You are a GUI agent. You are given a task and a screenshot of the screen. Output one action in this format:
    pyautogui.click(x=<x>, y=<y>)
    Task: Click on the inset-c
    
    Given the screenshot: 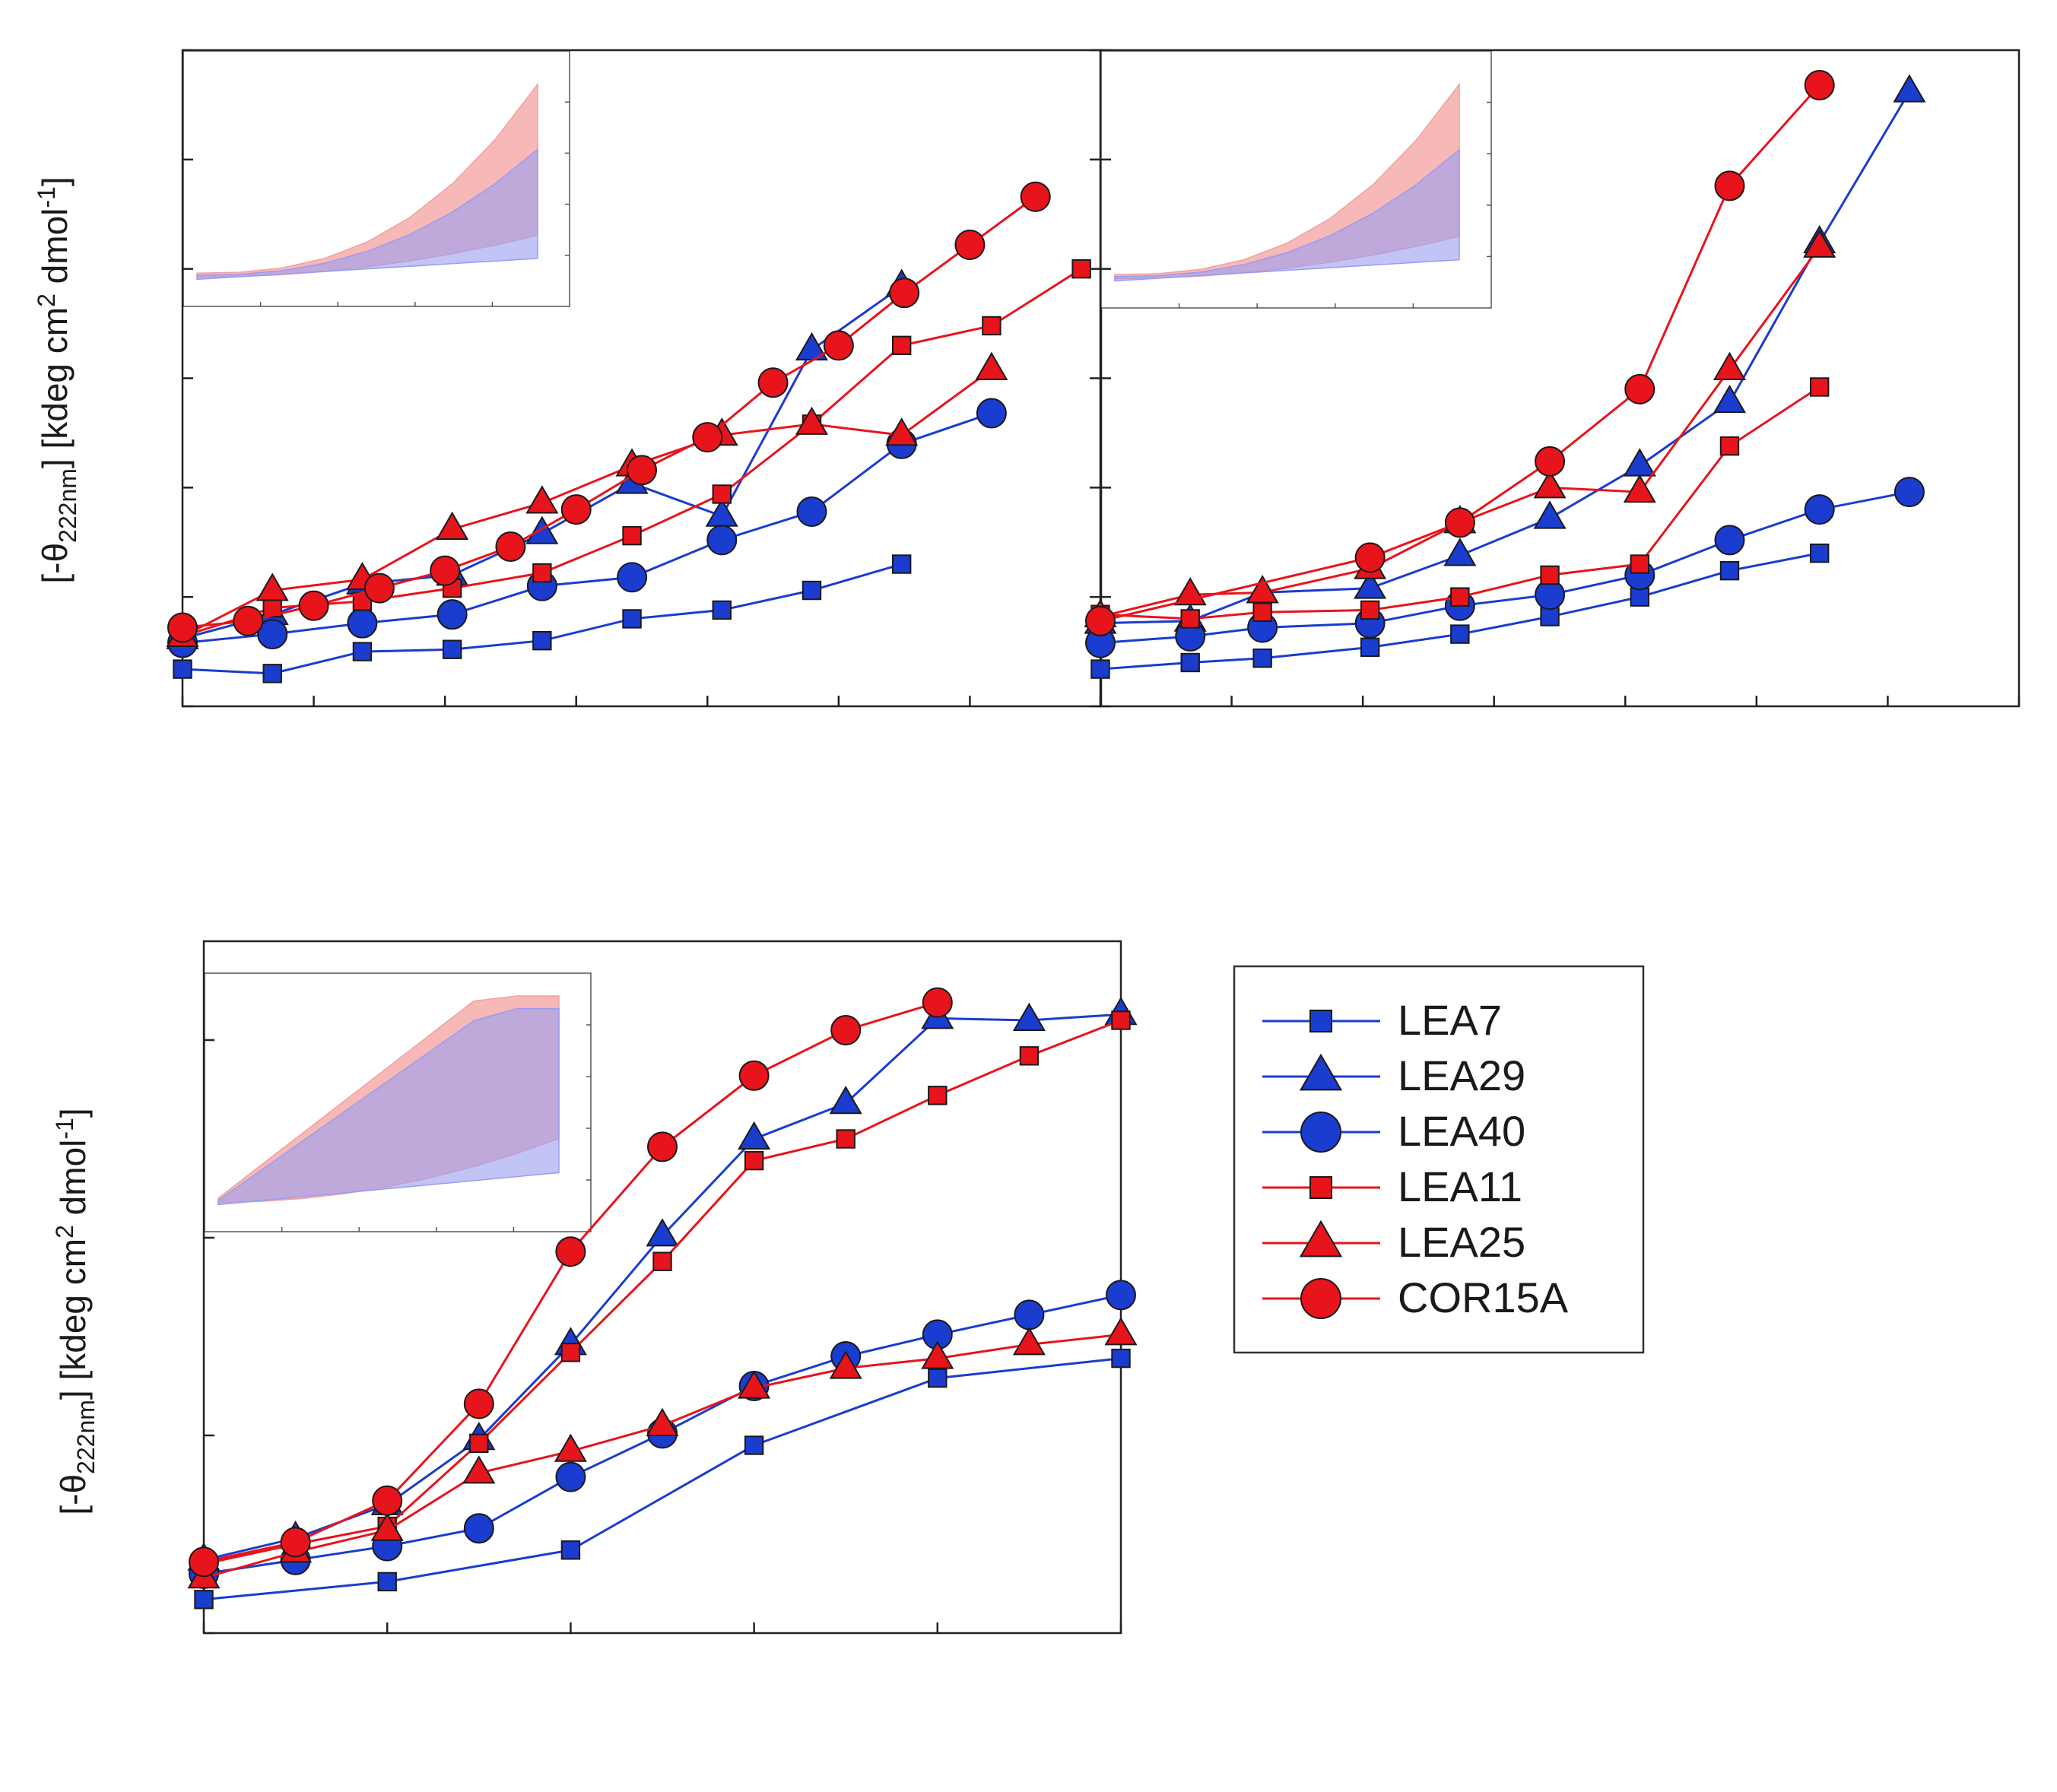 What is the action you would take?
    pyautogui.click(x=398, y=1102)
    